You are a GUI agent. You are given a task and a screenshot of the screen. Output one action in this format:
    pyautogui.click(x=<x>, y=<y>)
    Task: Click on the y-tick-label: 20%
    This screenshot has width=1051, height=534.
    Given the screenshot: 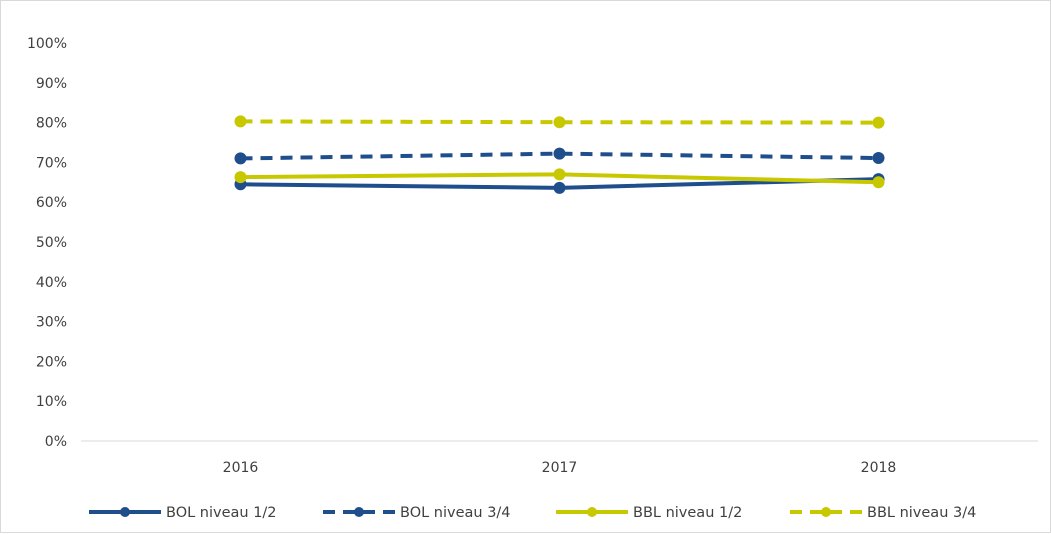 What is the action you would take?
    pyautogui.click(x=51, y=362)
    